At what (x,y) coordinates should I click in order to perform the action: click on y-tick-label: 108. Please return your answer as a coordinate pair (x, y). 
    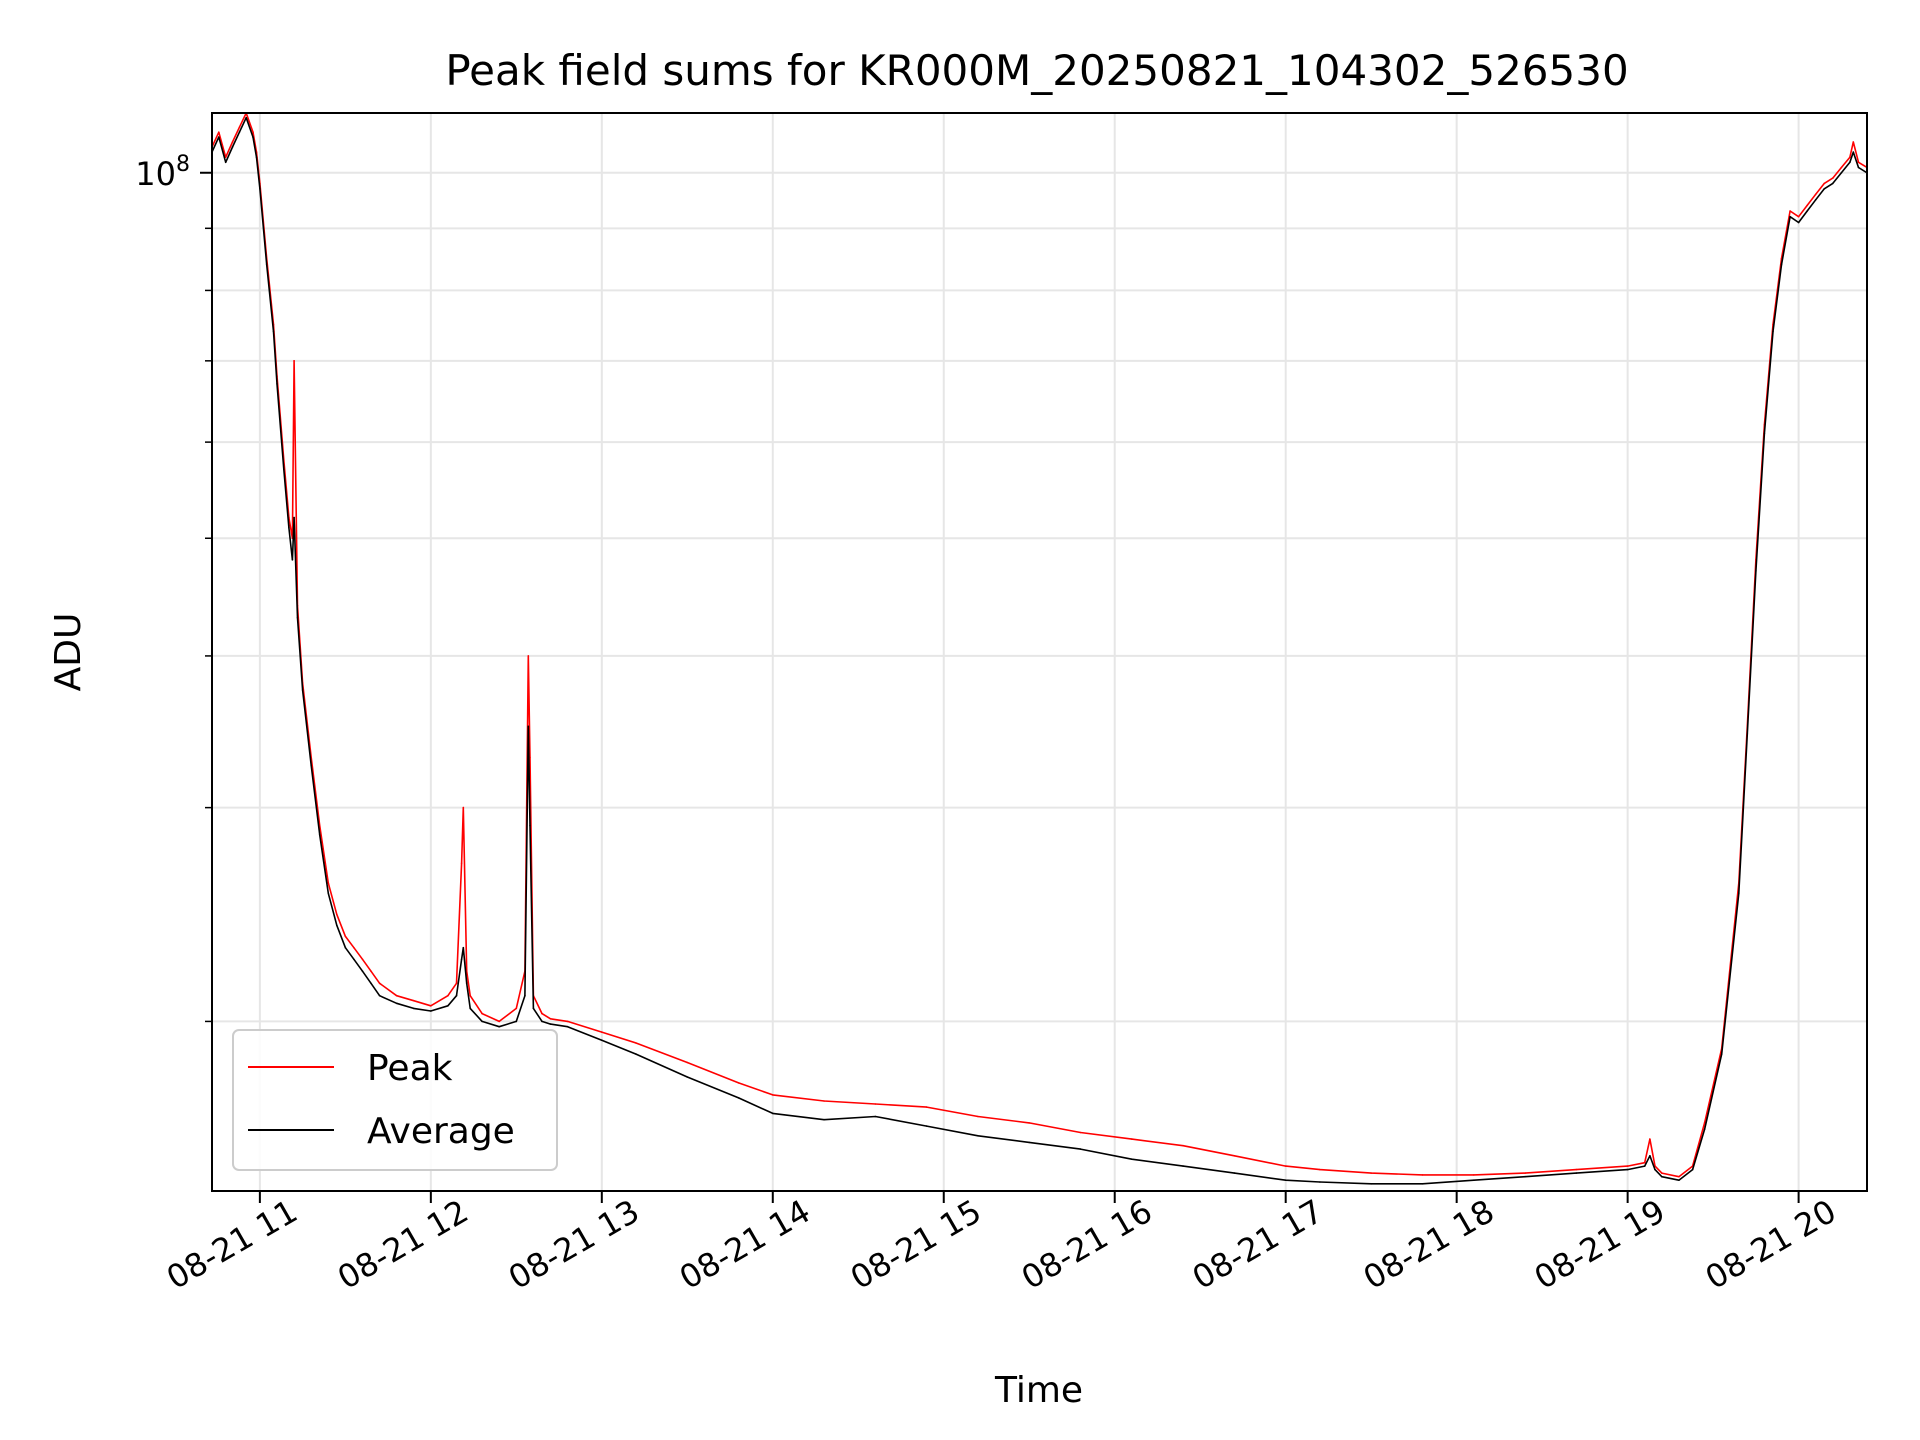
    Looking at the image, I should click on (162, 172).